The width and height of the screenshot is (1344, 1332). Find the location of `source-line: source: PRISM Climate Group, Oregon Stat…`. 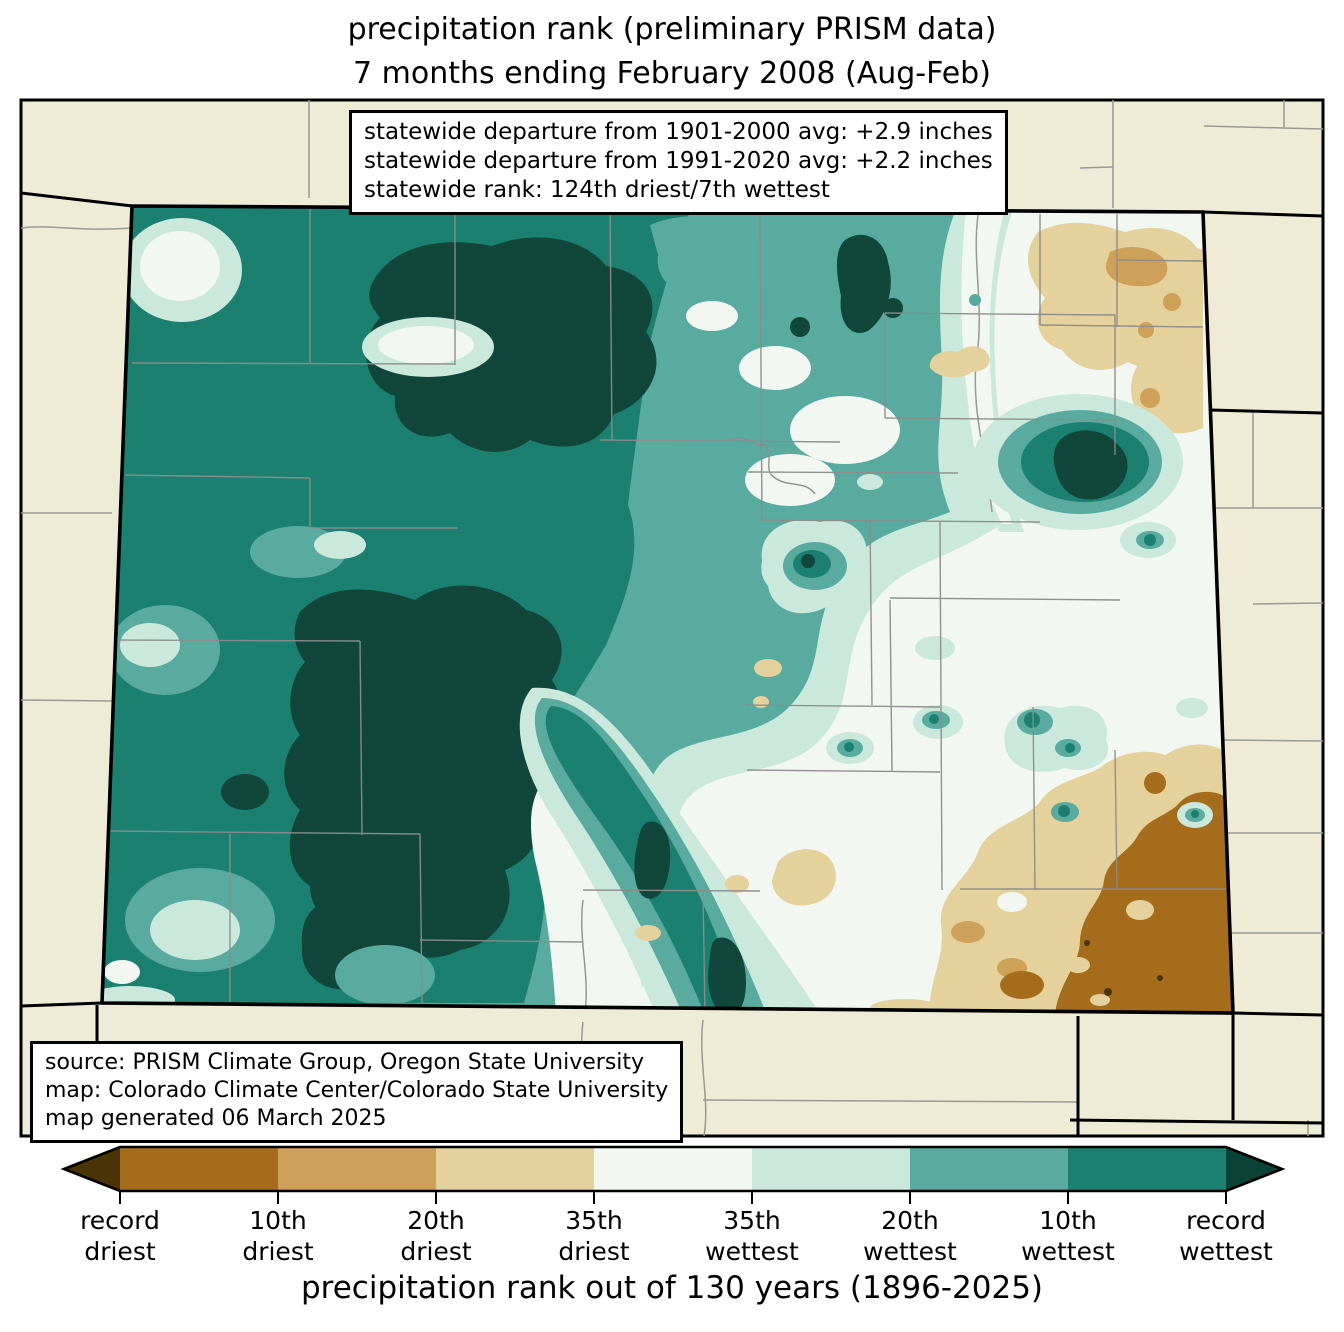

source-line: source: PRISM Climate Group, Oregon Stat… is located at coordinates (345, 1062).